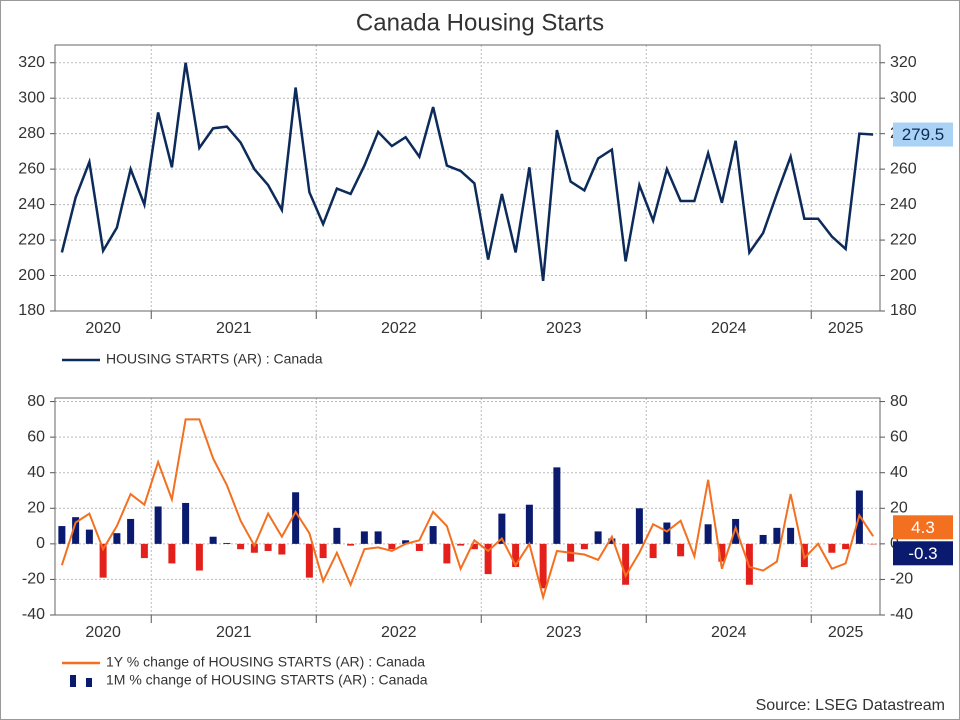 Image resolution: width=960 pixels, height=720 pixels. Describe the element at coordinates (903, 97) in the screenshot. I see `y-tick-label-right: 300` at that location.